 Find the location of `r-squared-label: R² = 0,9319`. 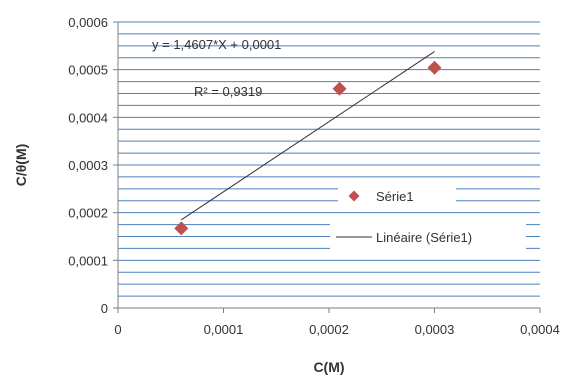

r-squared-label: R² = 0,9319 is located at coordinates (228, 91).